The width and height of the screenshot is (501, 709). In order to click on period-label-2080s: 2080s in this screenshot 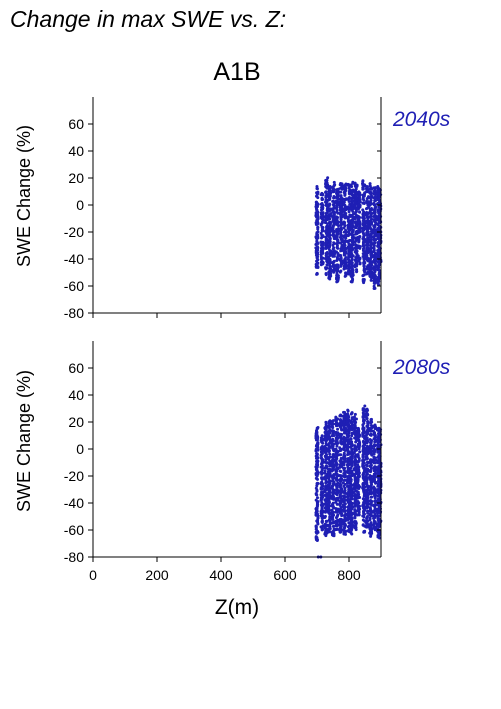, I will do `click(421, 367)`.